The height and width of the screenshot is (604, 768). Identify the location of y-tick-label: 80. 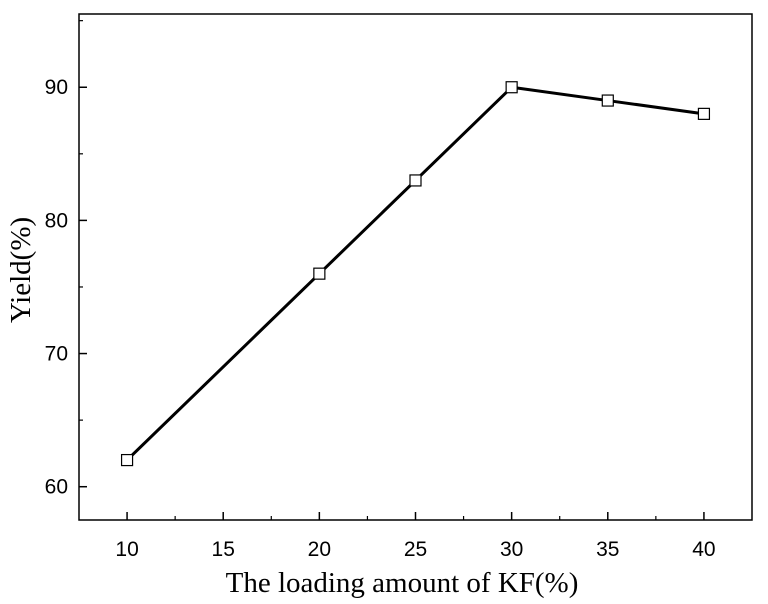
(56, 220).